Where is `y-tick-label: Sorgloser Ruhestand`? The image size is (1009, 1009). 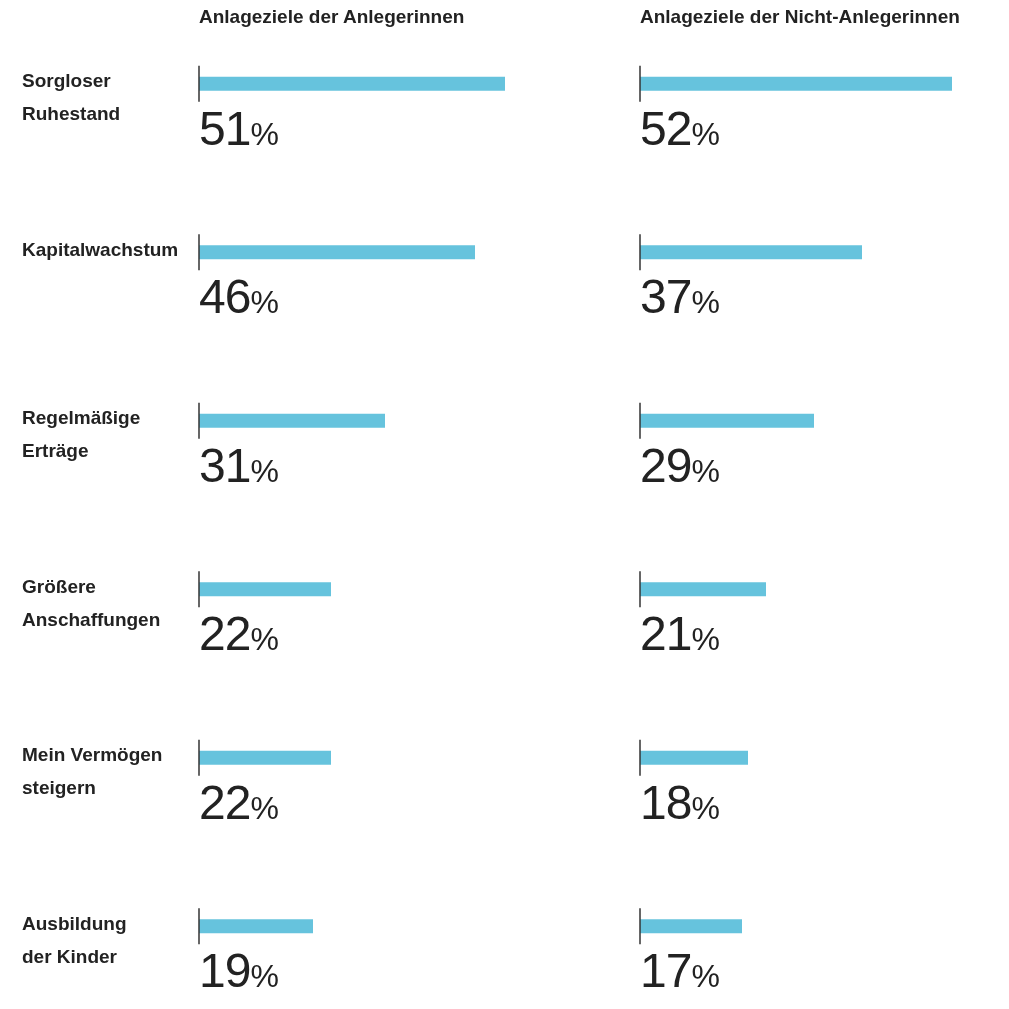 y-tick-label: Sorgloser Ruhestand is located at coordinates (71, 97).